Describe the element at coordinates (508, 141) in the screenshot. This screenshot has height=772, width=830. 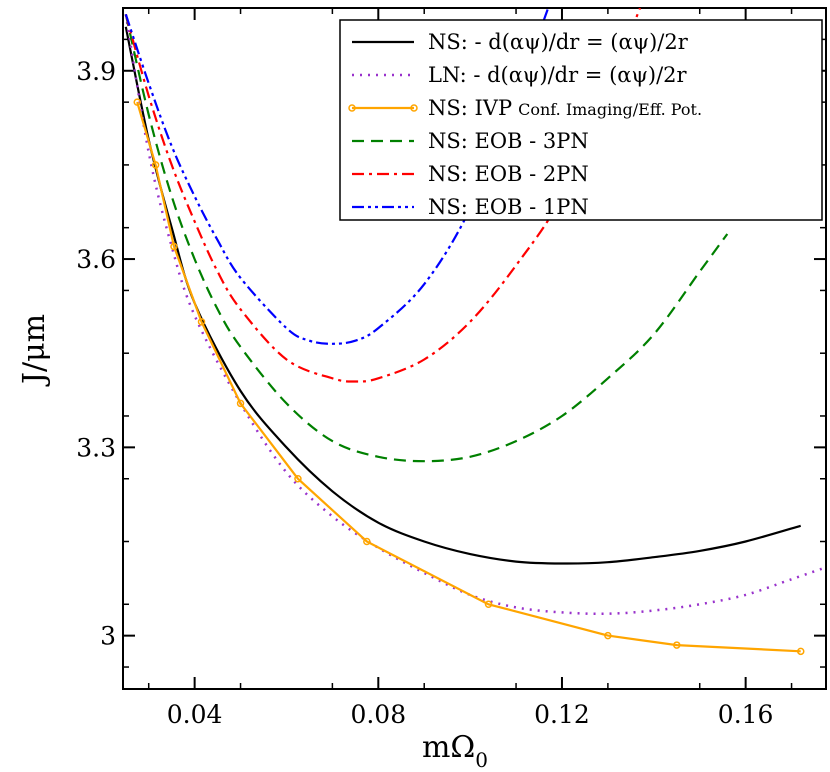
I see `legend-label: NS: EOB - 3PN` at that location.